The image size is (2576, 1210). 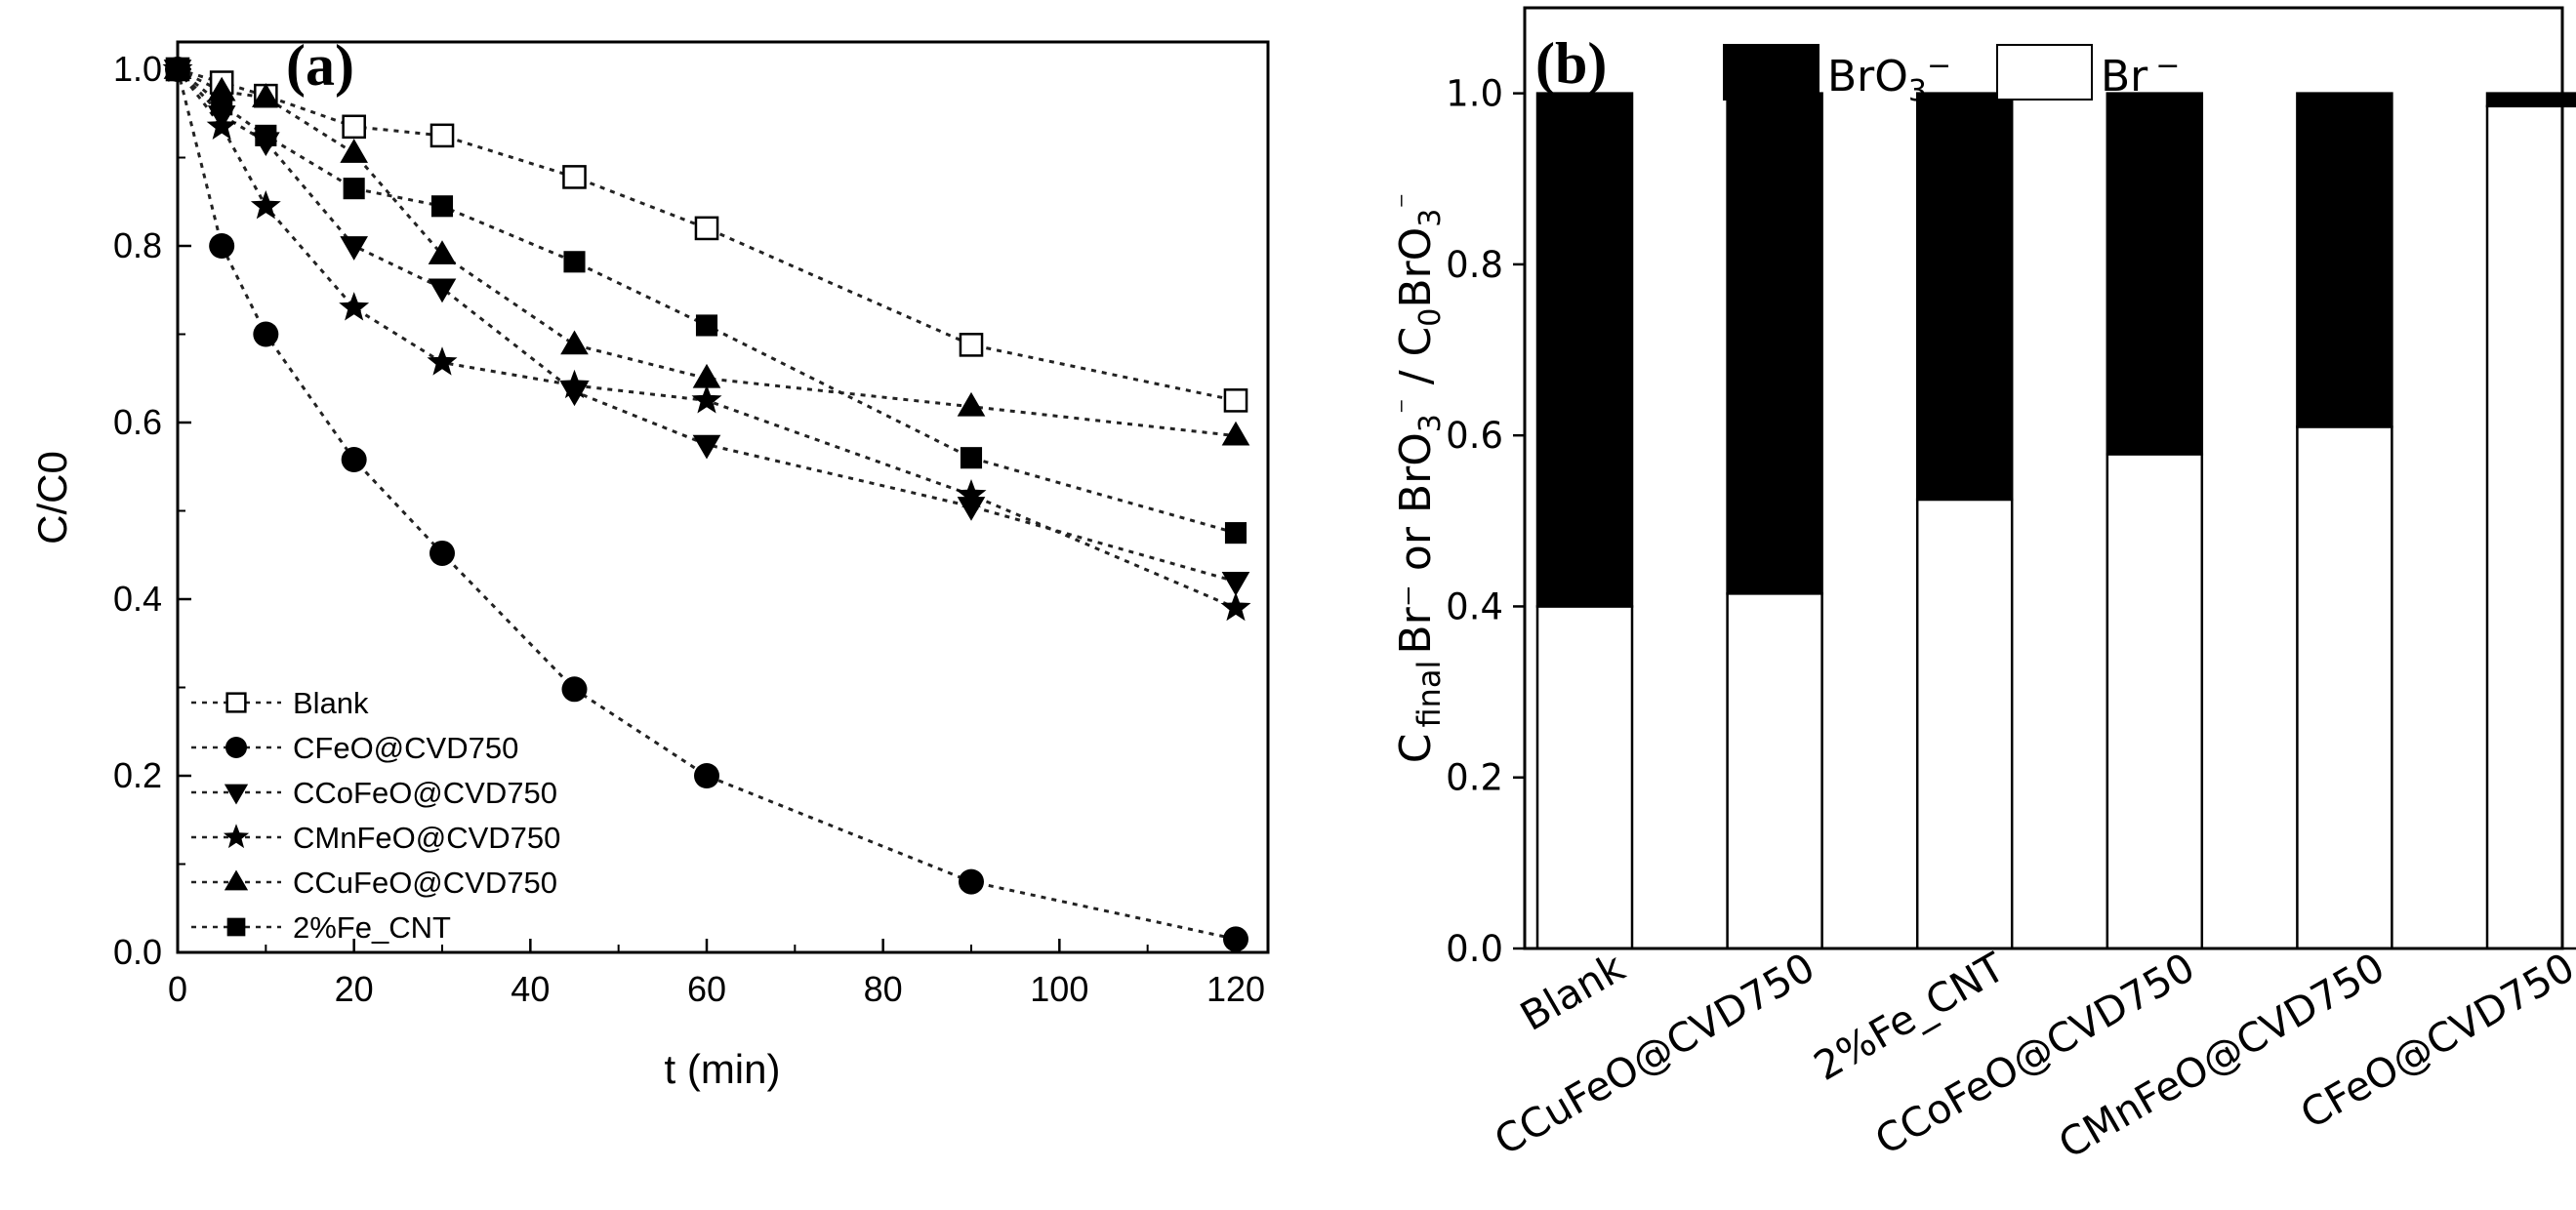 What do you see at coordinates (137, 422) in the screenshot?
I see `panel-a-y-tick-label: 0.6` at bounding box center [137, 422].